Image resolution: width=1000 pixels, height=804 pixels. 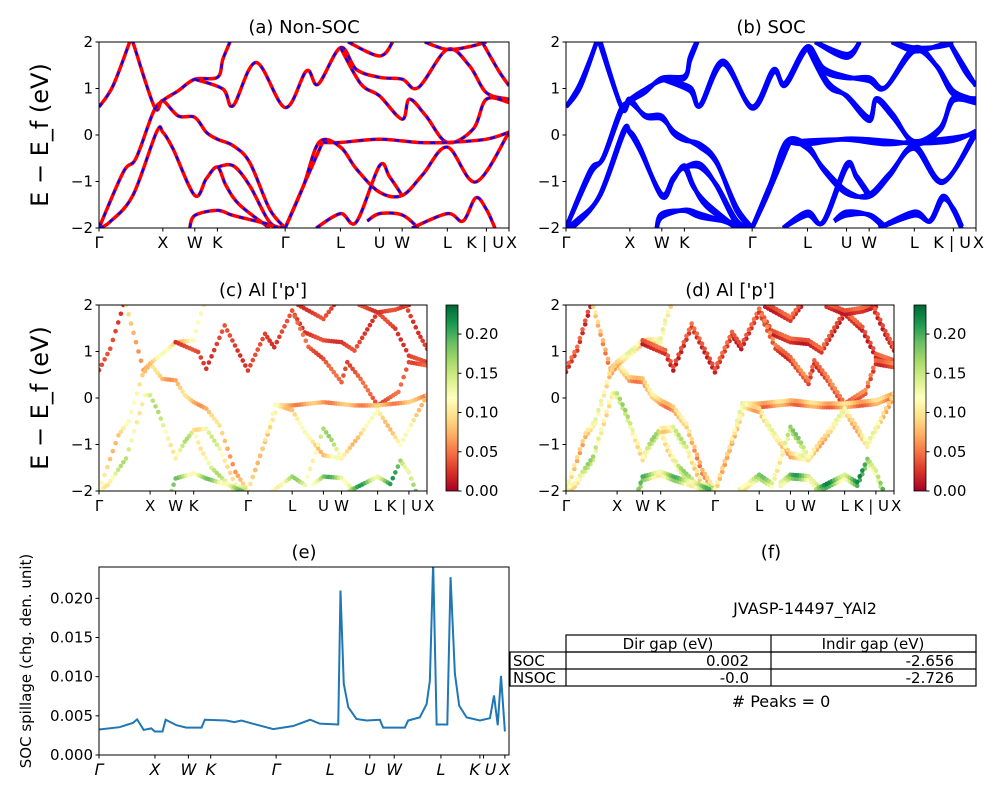 What do you see at coordinates (761, 134) in the screenshot?
I see `panel-b-soc-bands: 210−1−2Γ X W K Γ L U W L K | U X(b) SOC` at bounding box center [761, 134].